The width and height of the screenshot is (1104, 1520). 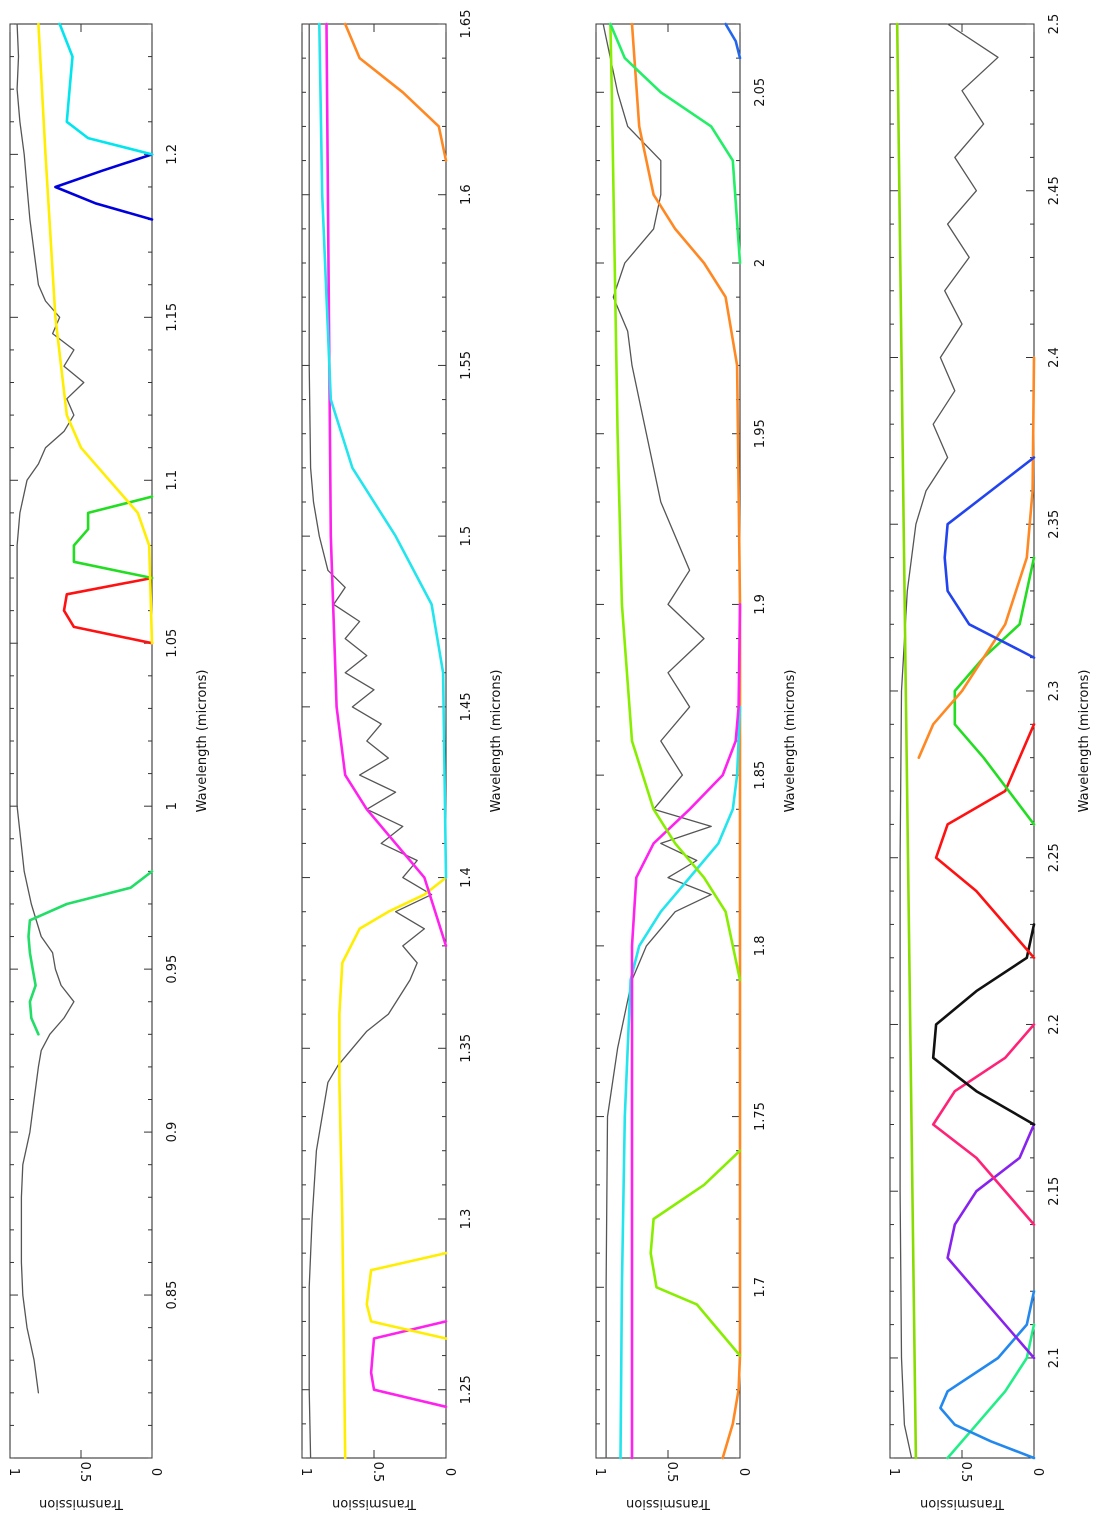 What do you see at coordinates (1054, 857) in the screenshot?
I see `x-tick-label: 2.25` at bounding box center [1054, 857].